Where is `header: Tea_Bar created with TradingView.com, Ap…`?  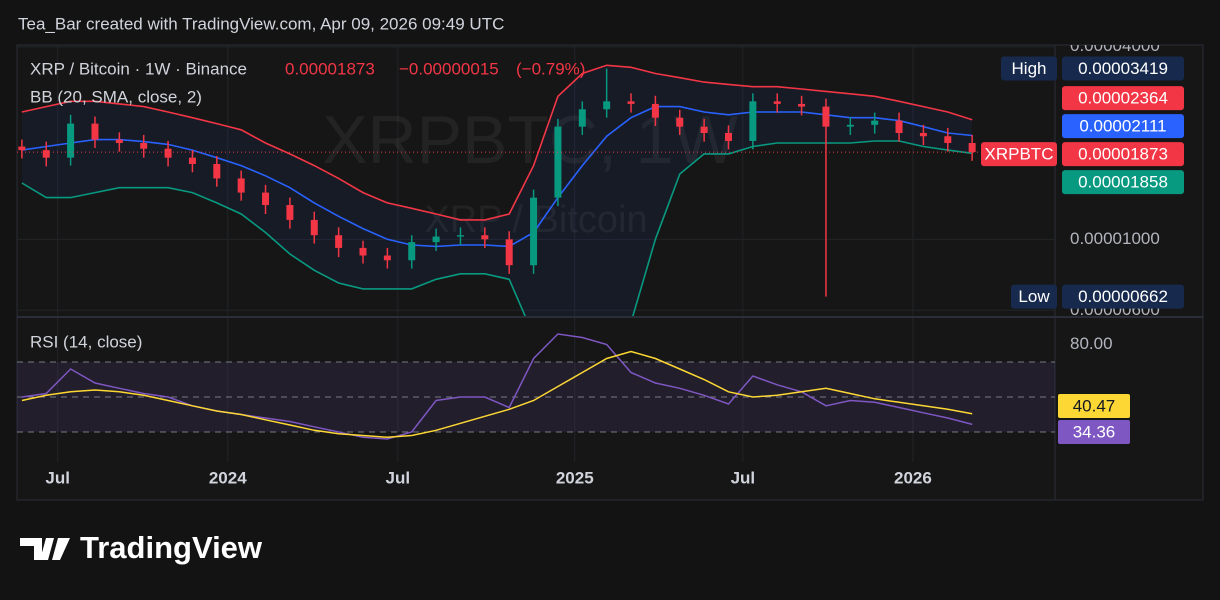 header: Tea_Bar created with TradingView.com, Ap… is located at coordinates (261, 23).